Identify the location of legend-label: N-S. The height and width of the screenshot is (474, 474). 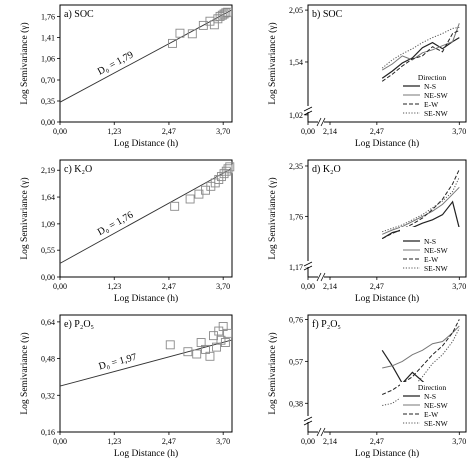
(430, 241).